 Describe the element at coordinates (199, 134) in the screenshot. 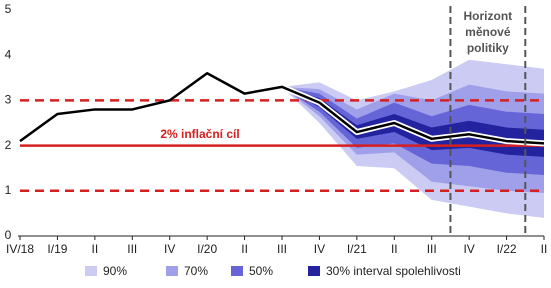

I see `target-label: 2% inflační cíl` at that location.